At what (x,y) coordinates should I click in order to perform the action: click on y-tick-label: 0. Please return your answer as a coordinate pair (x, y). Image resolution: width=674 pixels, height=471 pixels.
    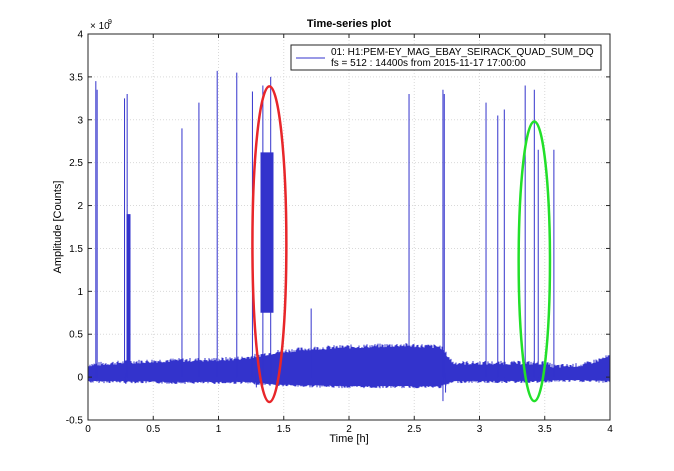
    Looking at the image, I should click on (80, 378).